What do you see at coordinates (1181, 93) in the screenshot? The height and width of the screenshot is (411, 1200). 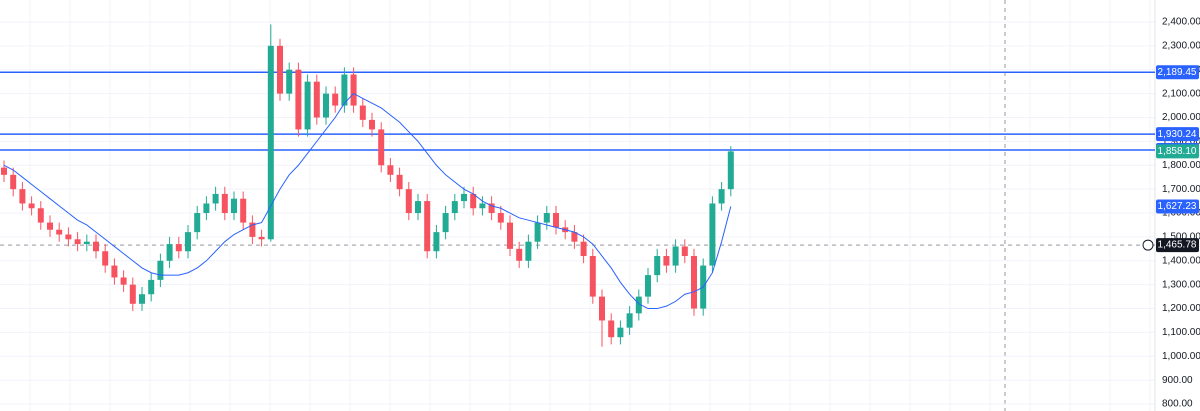 I see `y-tick-label: 2,100.00` at bounding box center [1181, 93].